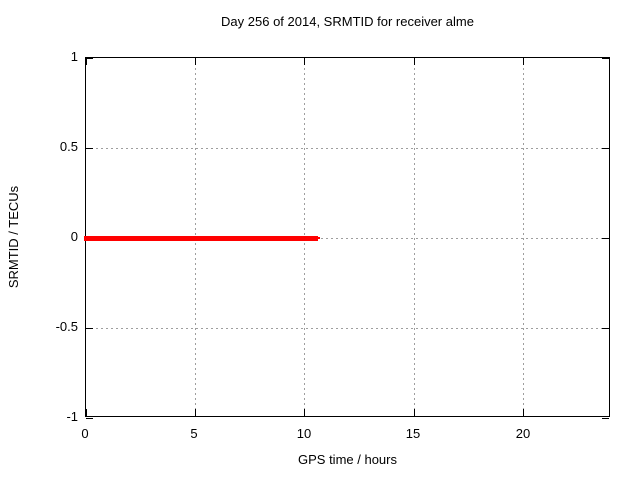  What do you see at coordinates (68, 146) in the screenshot?
I see `y-tick-label: 0.5` at bounding box center [68, 146].